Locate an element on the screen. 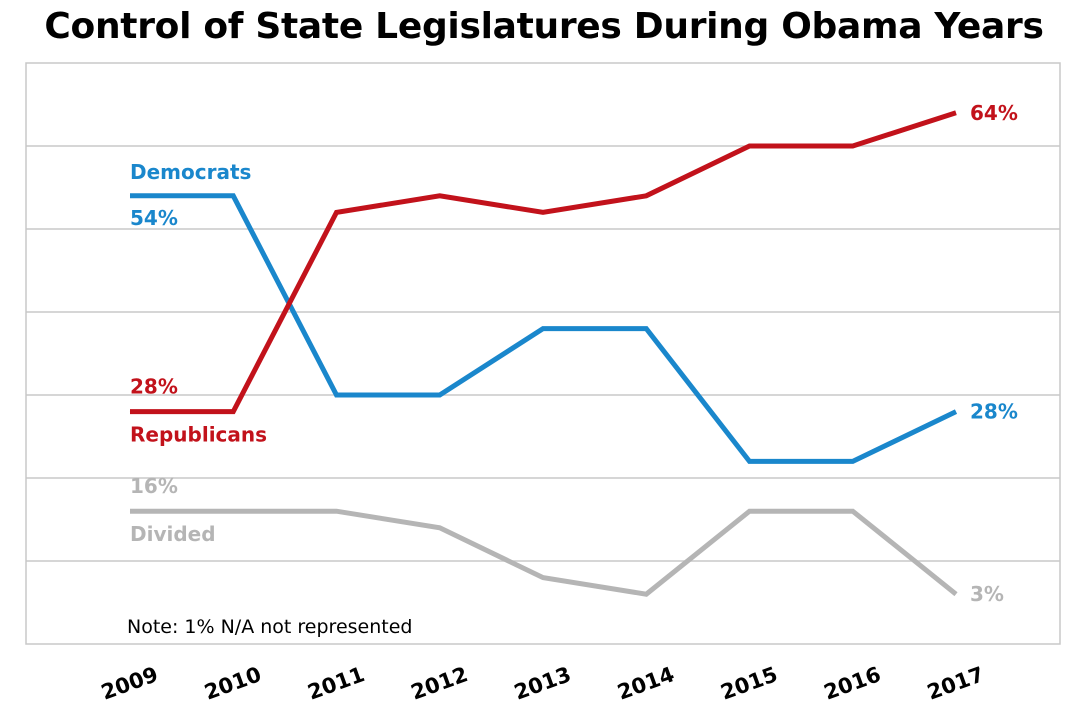  chart-note: Note: 1% N/A not represented is located at coordinates (269, 627).